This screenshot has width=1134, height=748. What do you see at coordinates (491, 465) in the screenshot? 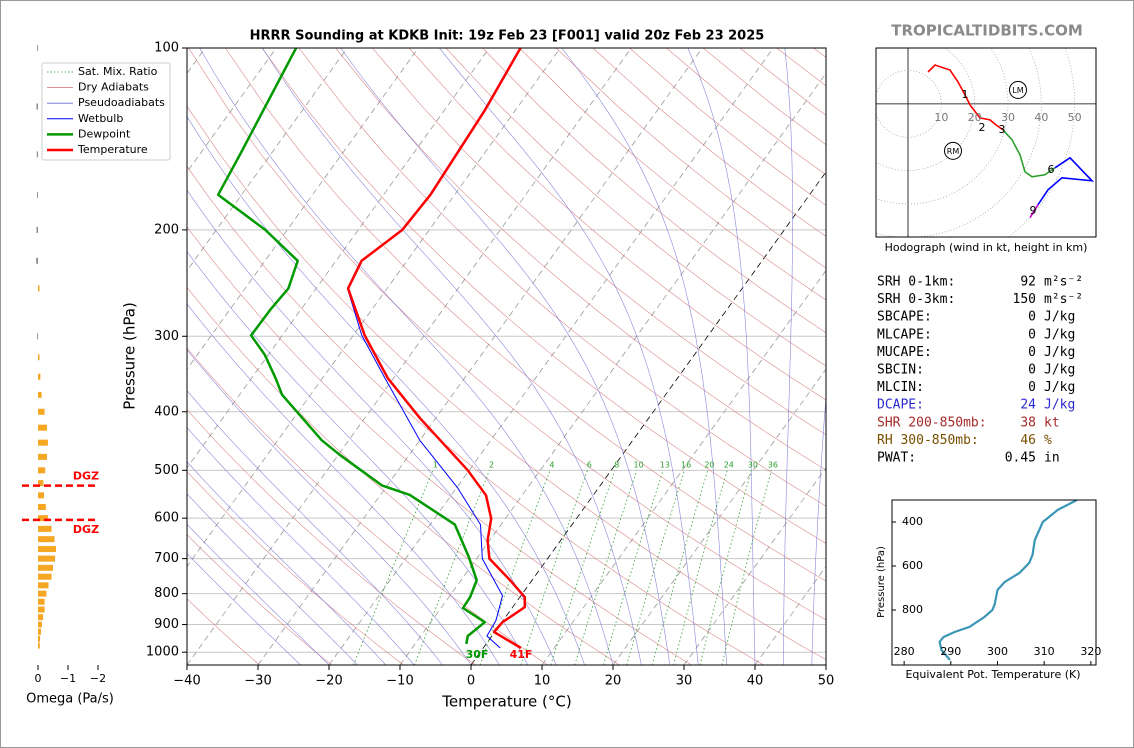
I see `mixing-ratio-label: 2` at bounding box center [491, 465].